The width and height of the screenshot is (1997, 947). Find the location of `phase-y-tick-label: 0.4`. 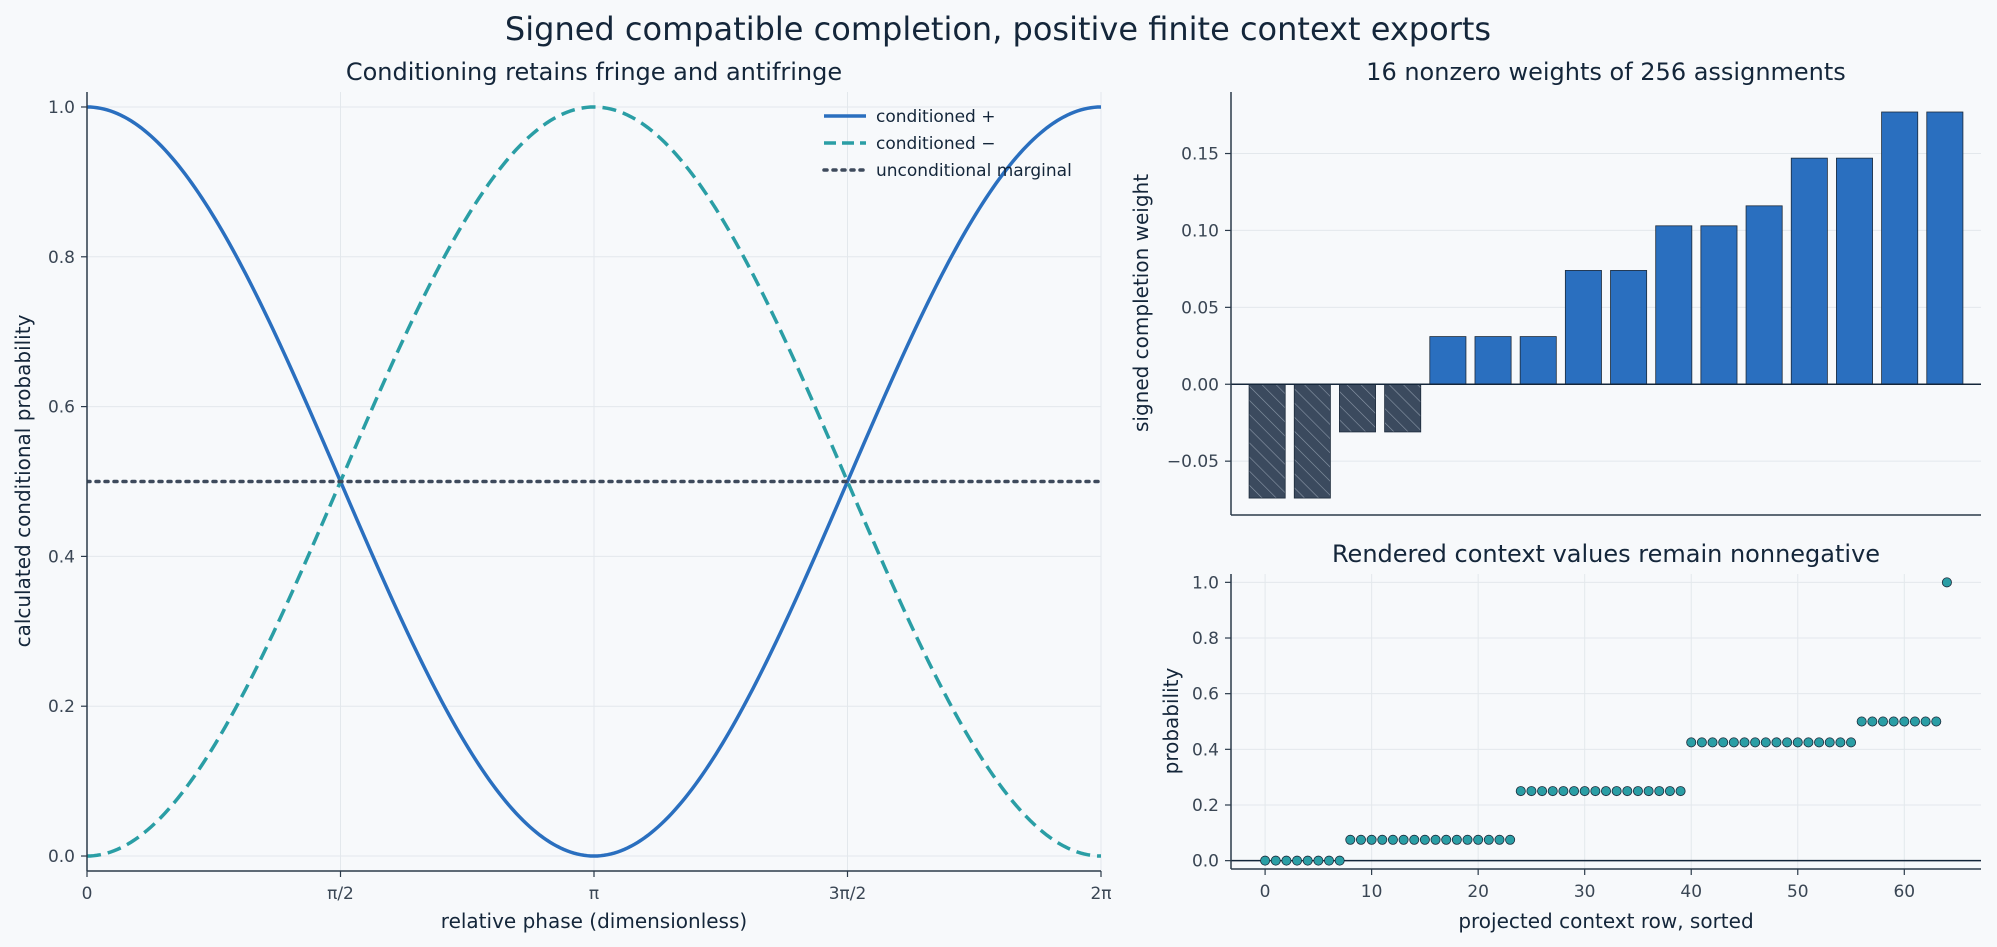

phase-y-tick-label: 0.4 is located at coordinates (61, 557).